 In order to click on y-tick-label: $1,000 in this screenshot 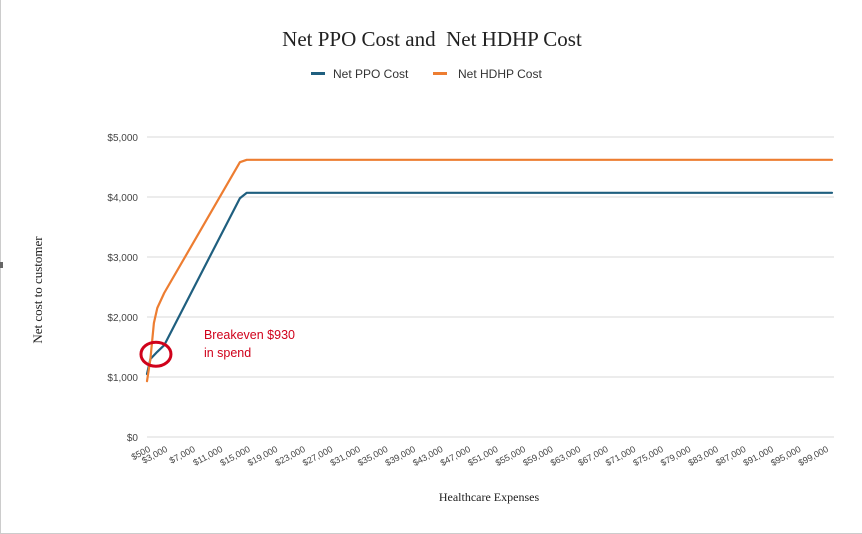, I will do `click(122, 378)`.